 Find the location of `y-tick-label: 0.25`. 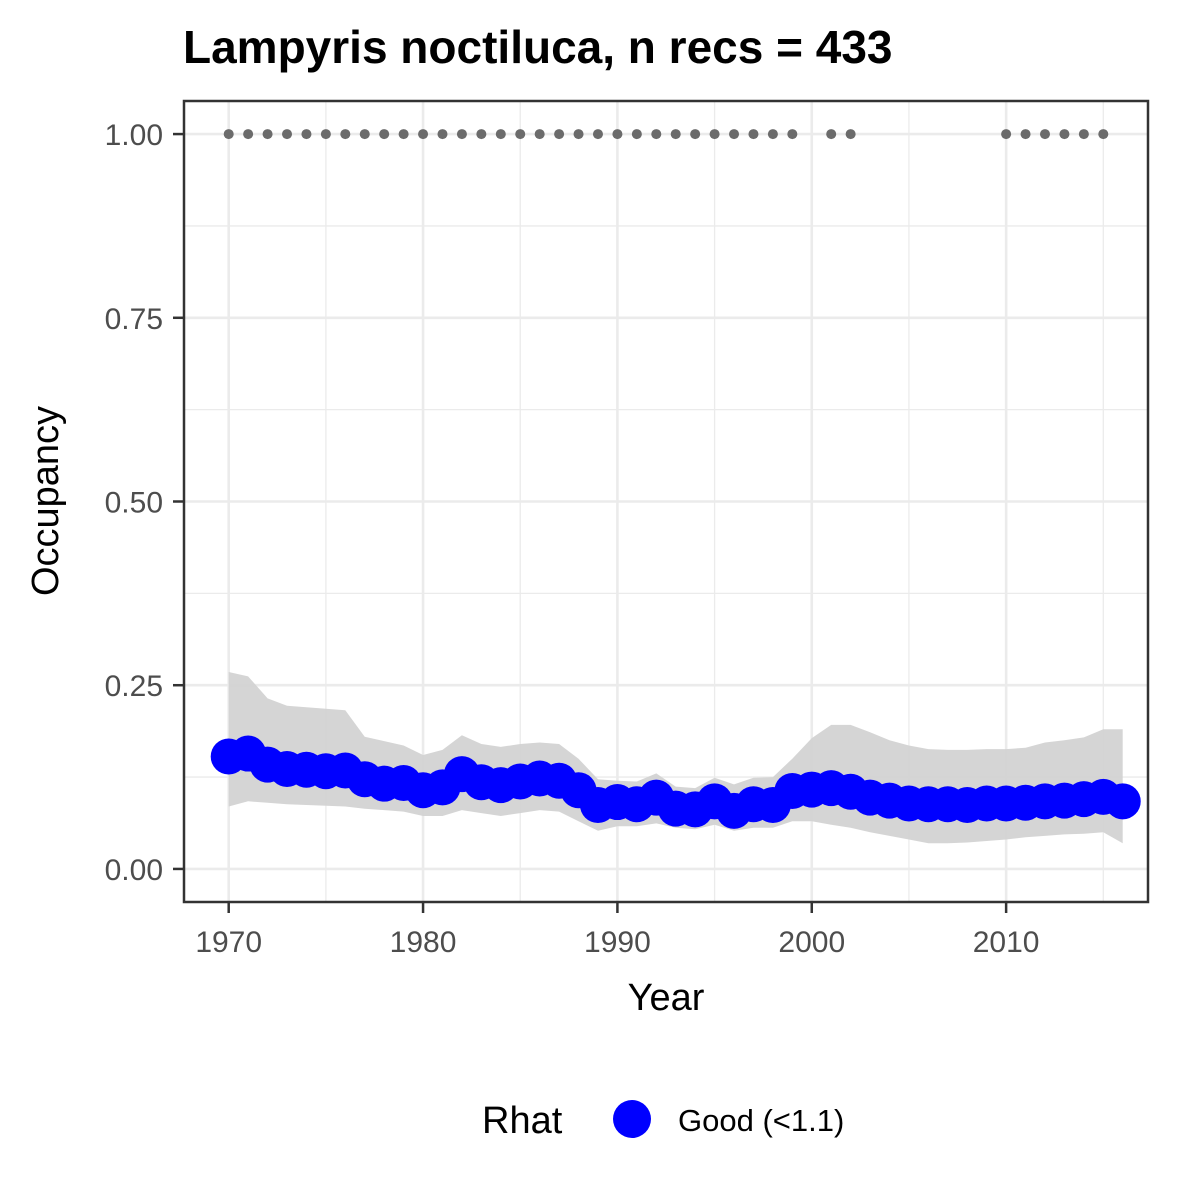

y-tick-label: 0.25 is located at coordinates (134, 686).